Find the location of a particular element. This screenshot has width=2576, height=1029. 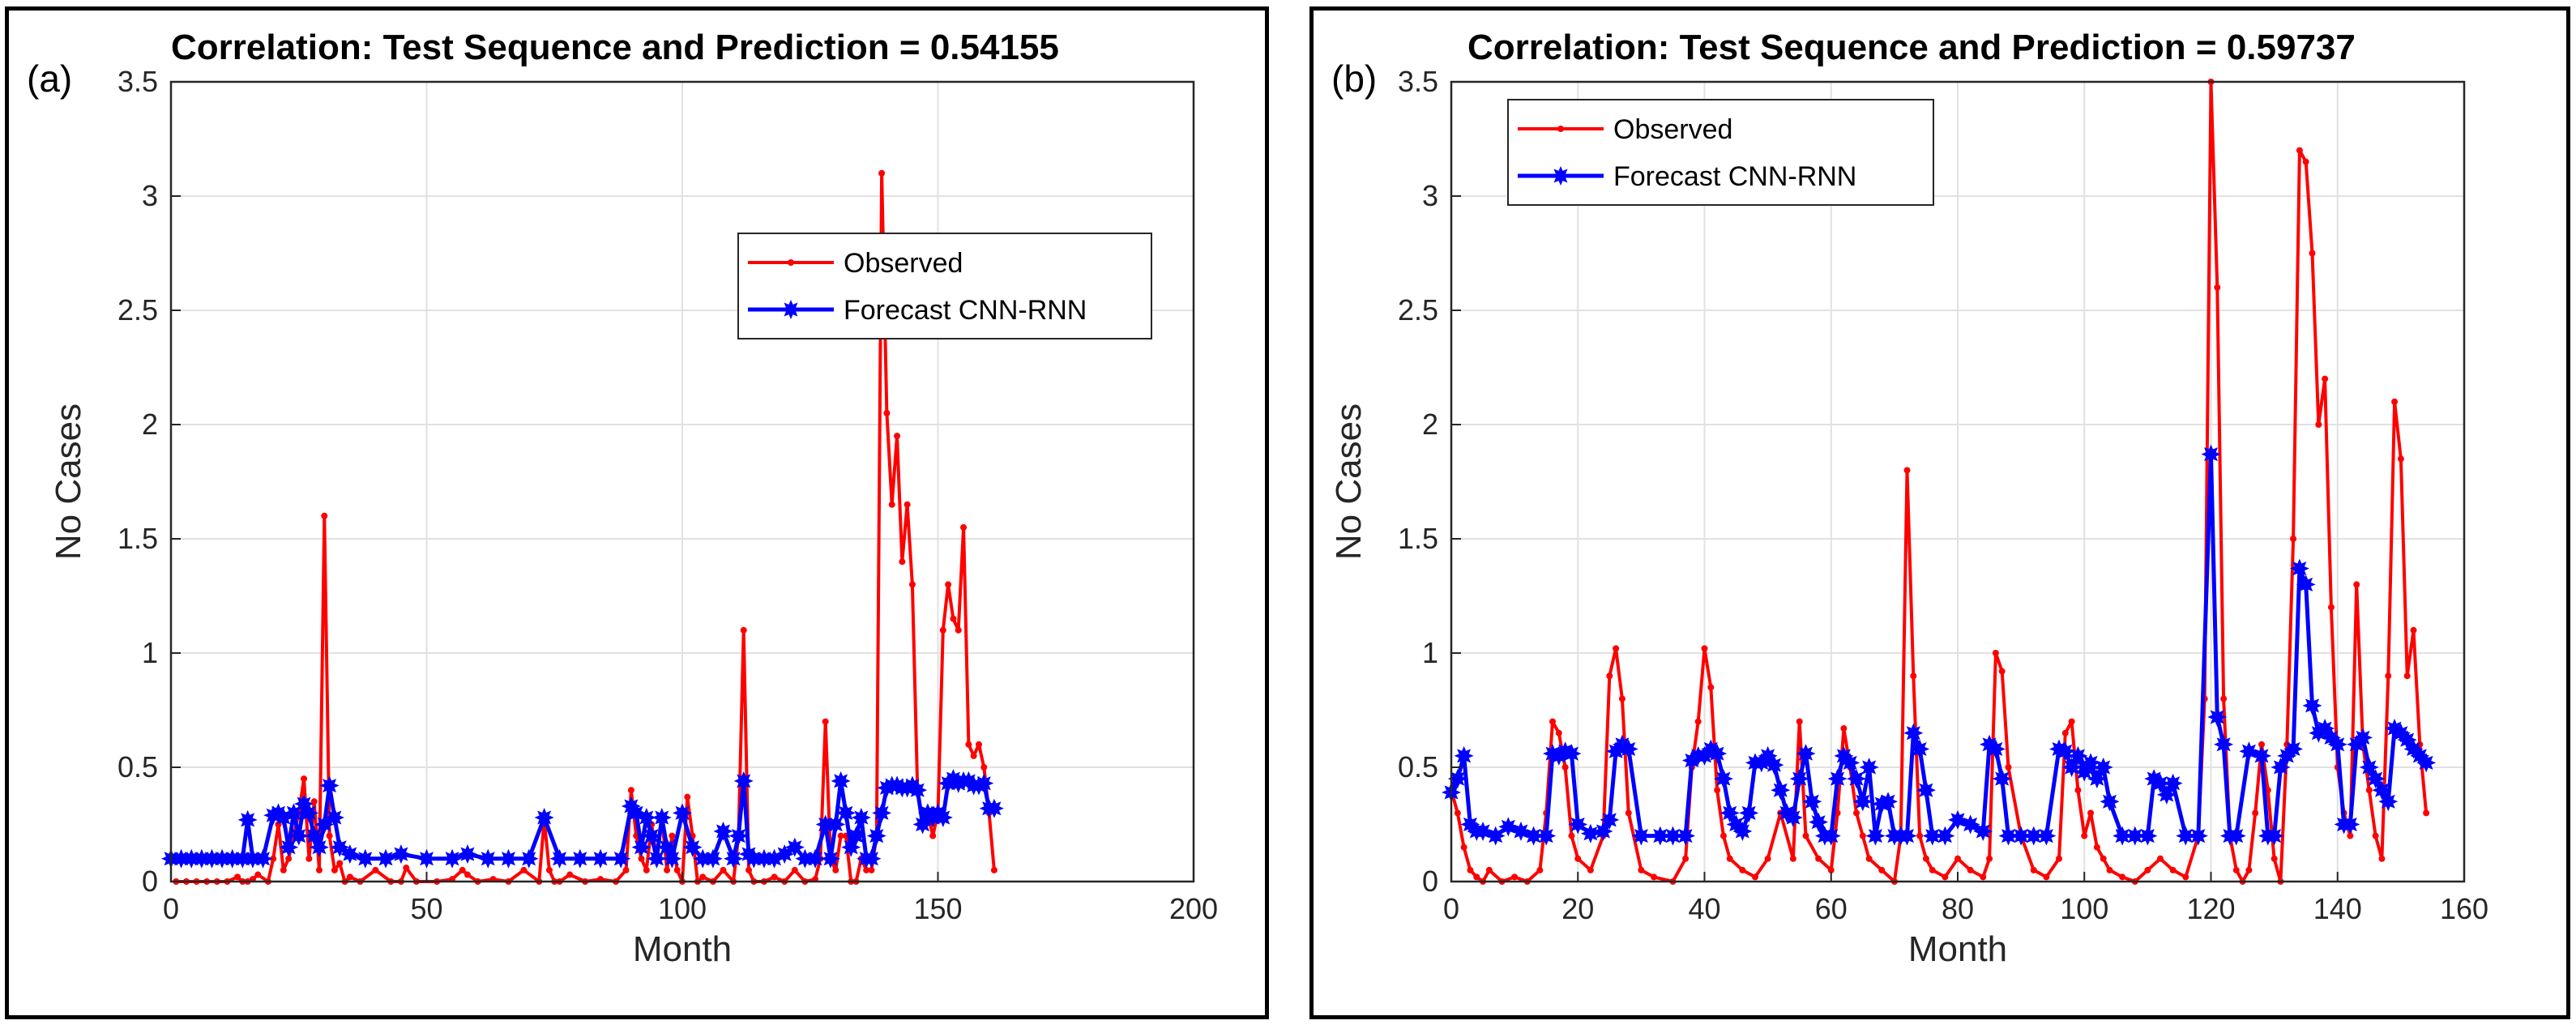

chart-b-y-tick-label: 0 is located at coordinates (1430, 881).